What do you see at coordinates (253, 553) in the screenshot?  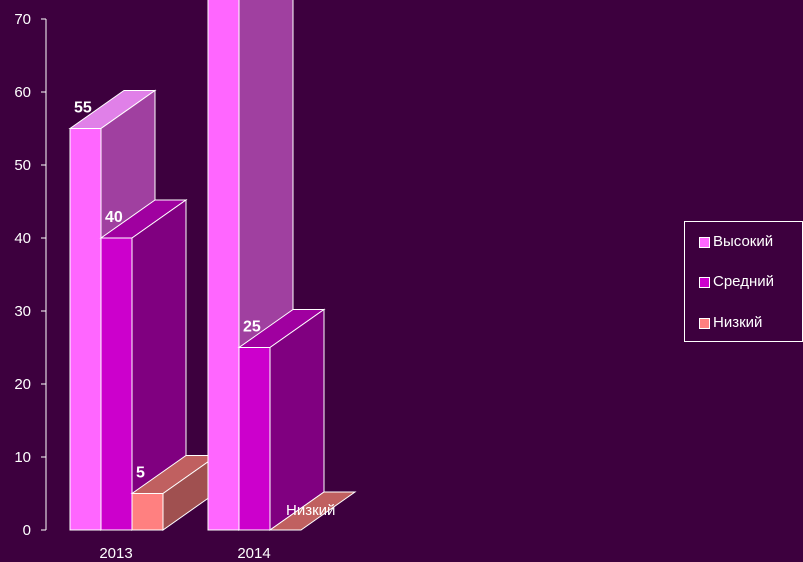 I see `x-tick-label-2014: 2014` at bounding box center [253, 553].